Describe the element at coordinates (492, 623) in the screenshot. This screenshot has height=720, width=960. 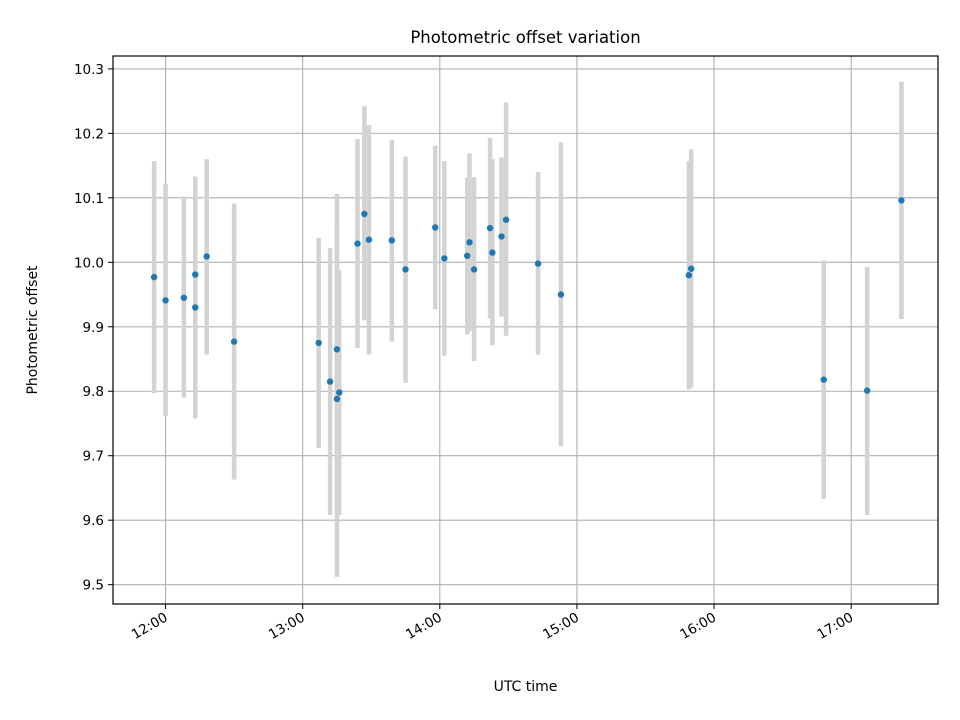
I see `x-axis-ticks: 12:00 13:00 14:00 15:00 16:00 17:00` at that location.